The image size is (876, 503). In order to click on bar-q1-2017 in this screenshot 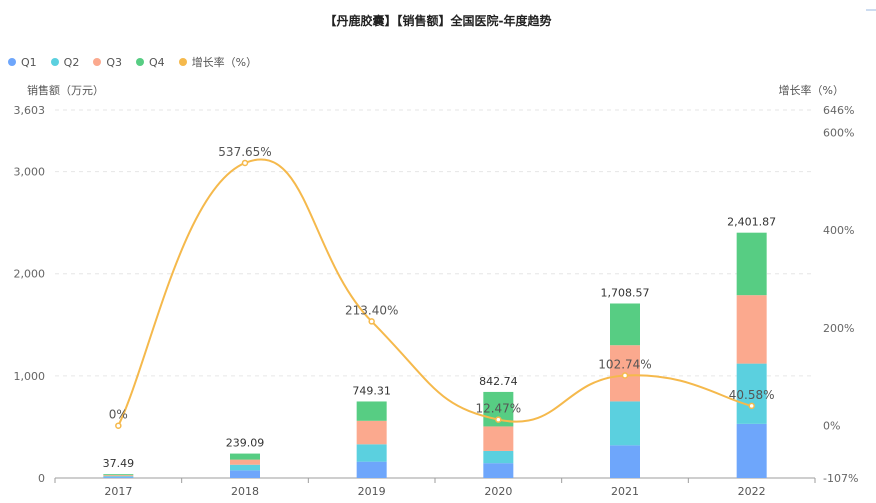, I will do `click(118, 477)`.